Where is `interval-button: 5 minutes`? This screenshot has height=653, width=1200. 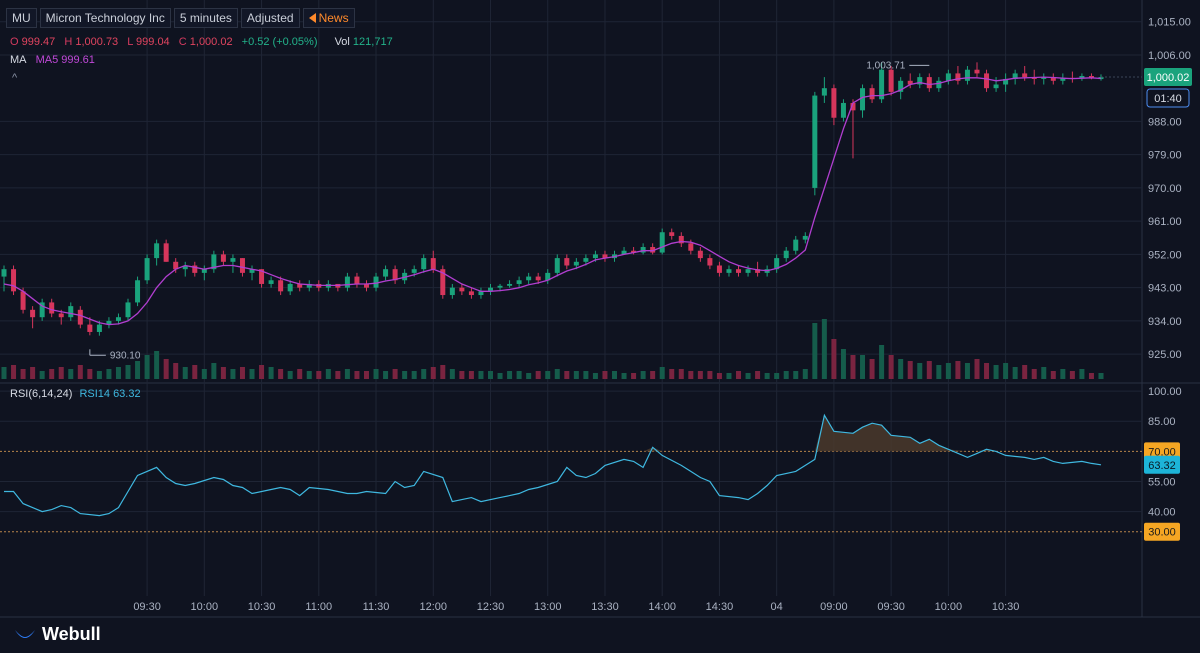 interval-button: 5 minutes is located at coordinates (205, 18).